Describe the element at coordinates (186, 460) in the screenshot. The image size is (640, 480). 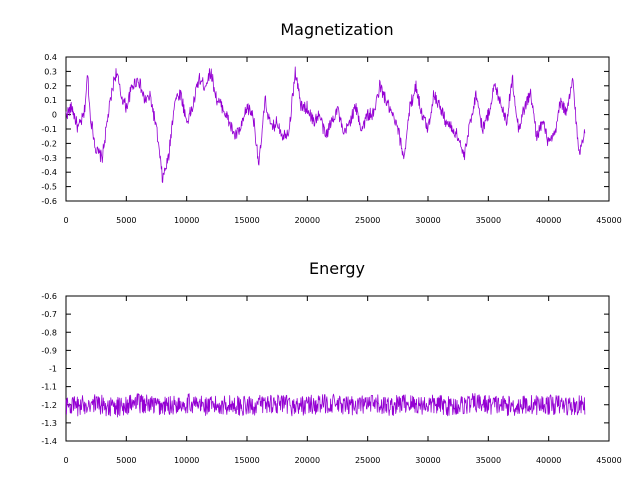
I see `energy-x-tick-label: 10000` at that location.